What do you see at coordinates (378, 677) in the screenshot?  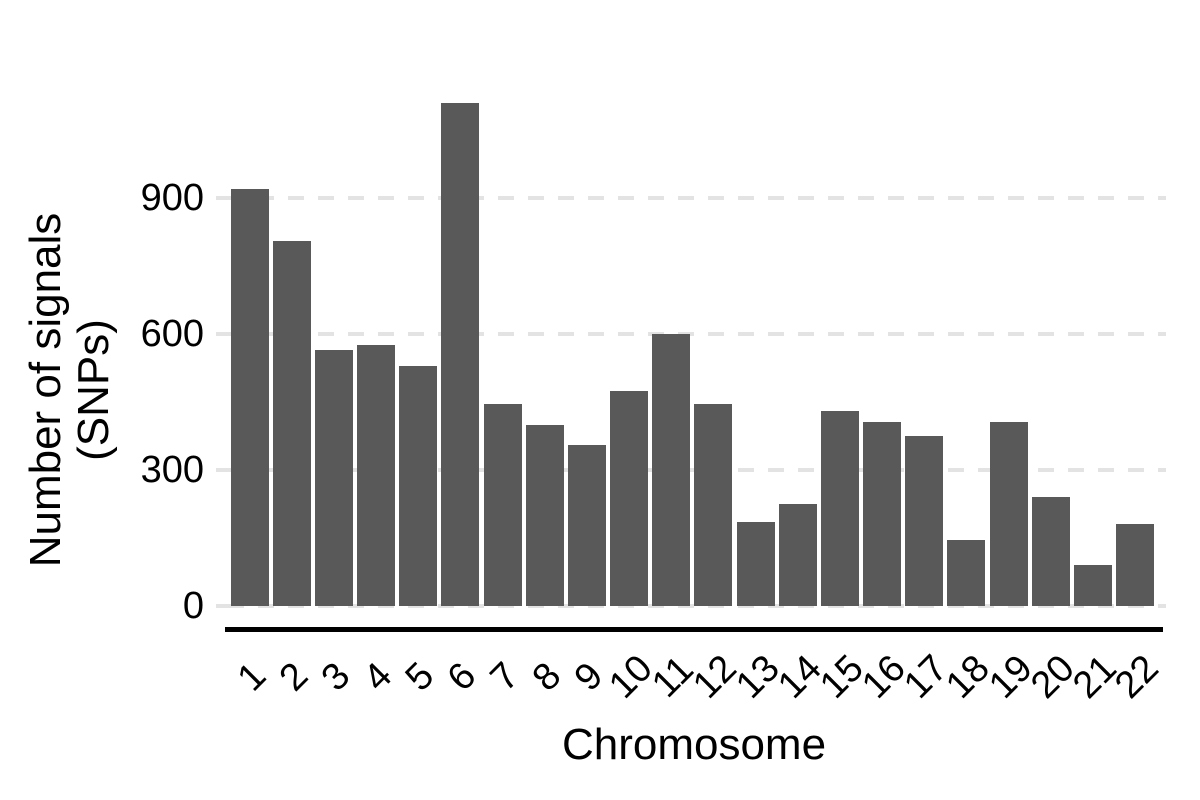 I see `x-tick-label-4: 4` at bounding box center [378, 677].